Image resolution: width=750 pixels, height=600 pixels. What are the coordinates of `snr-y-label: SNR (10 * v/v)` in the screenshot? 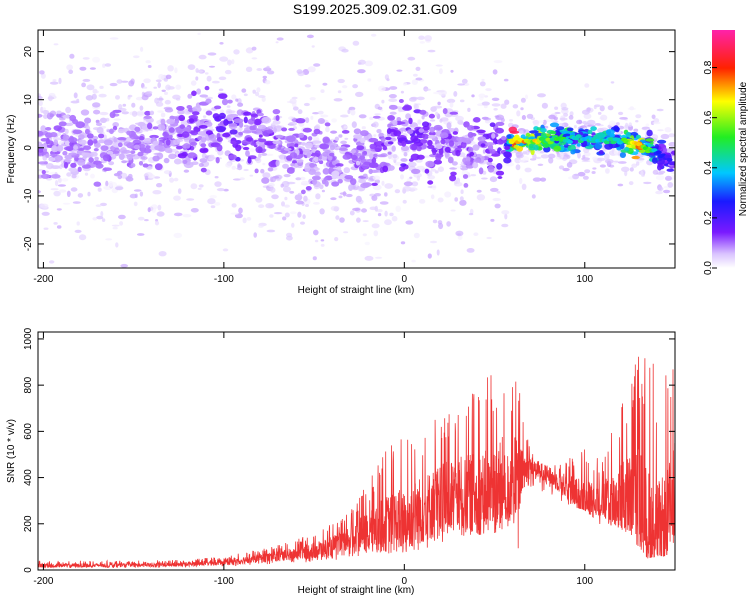 It's located at (11, 451).